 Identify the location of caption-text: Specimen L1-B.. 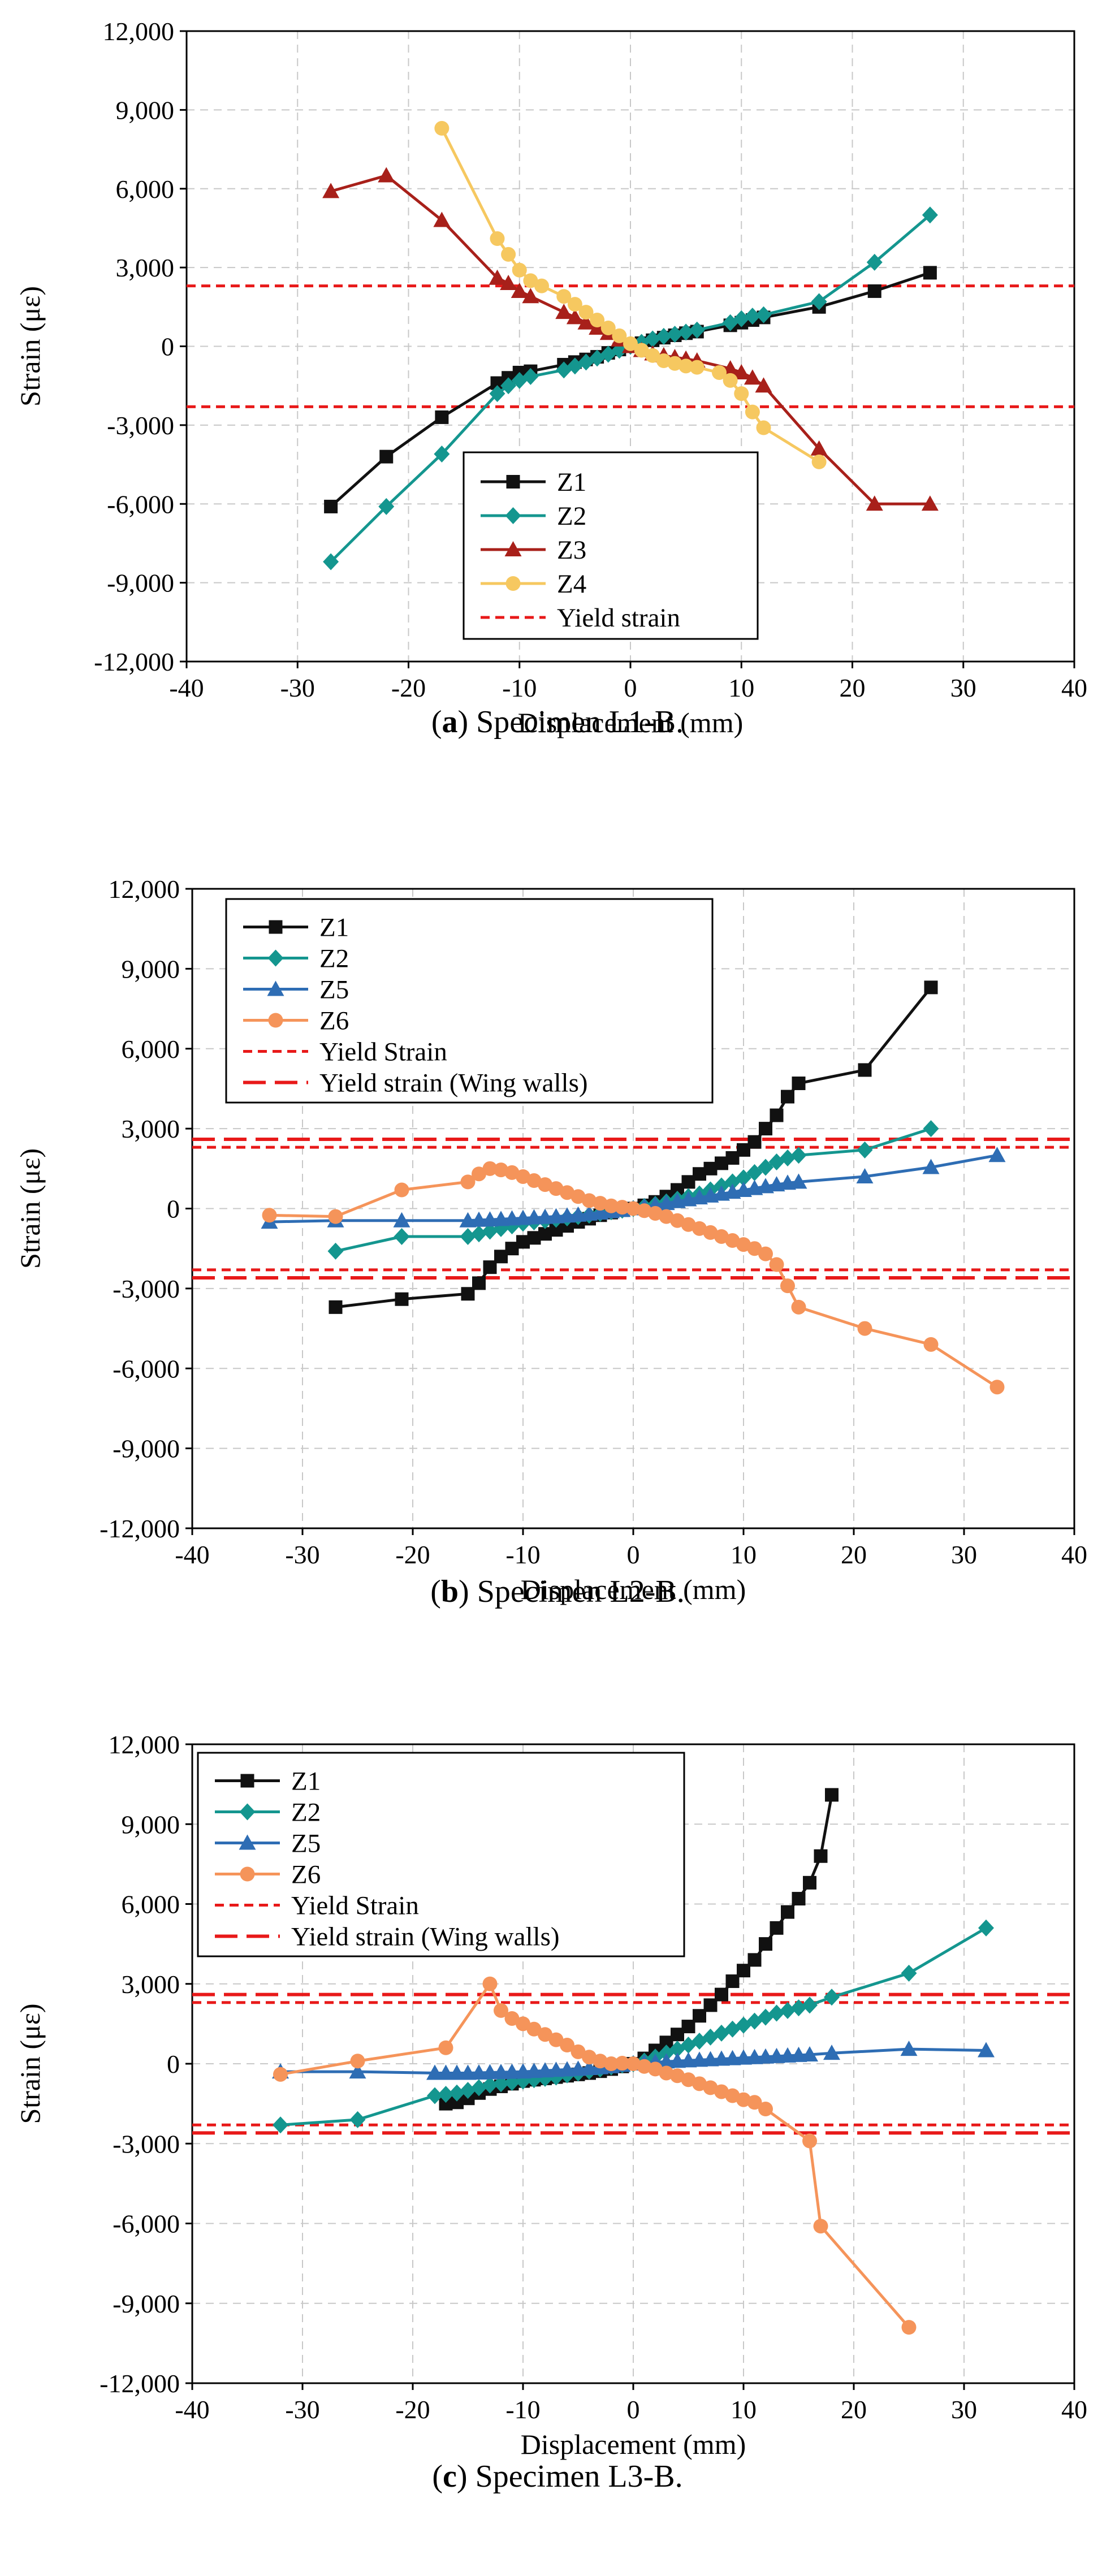
(576, 722).